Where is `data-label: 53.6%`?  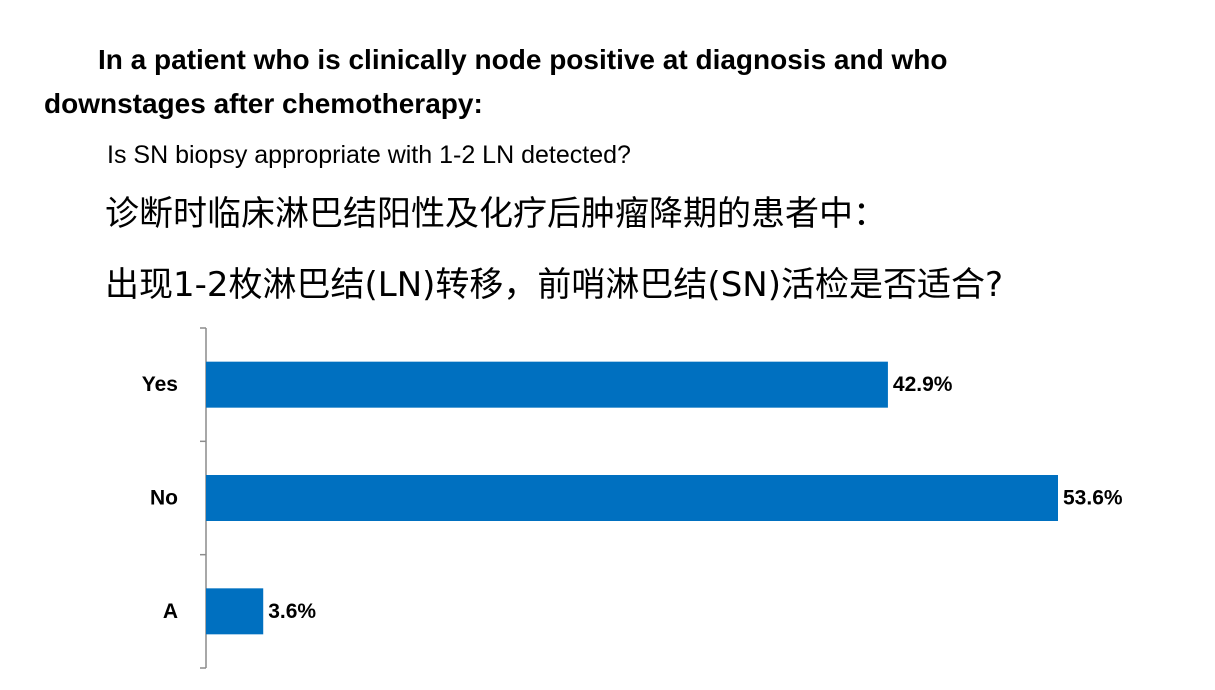 data-label: 53.6% is located at coordinates (1093, 498).